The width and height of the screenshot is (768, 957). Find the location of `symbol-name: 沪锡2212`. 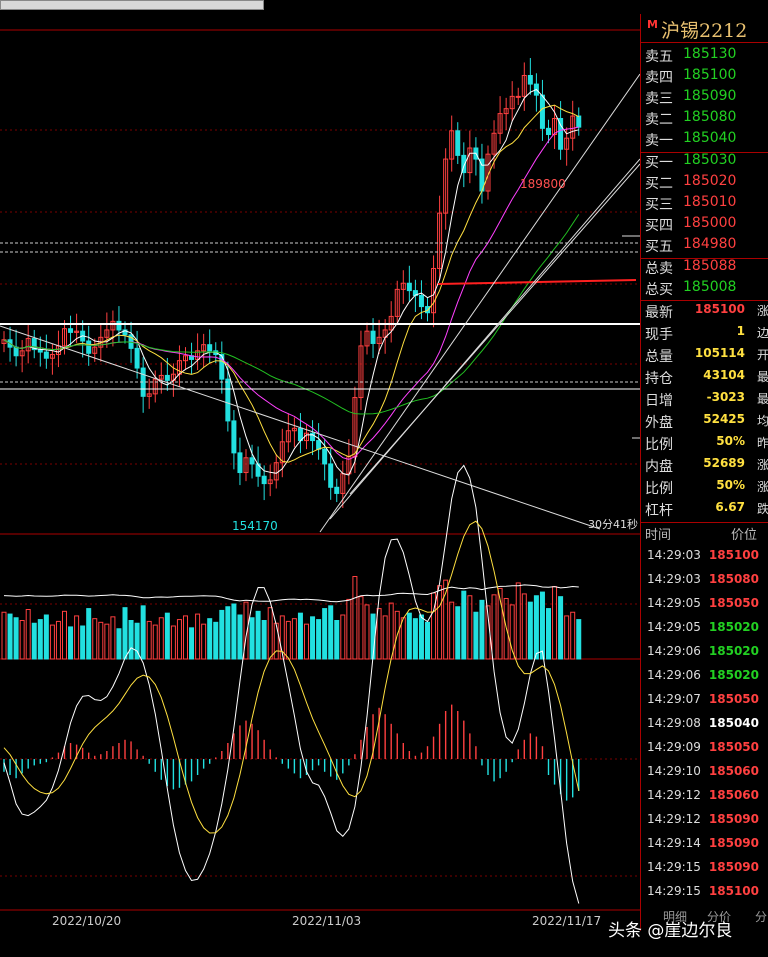

symbol-name: 沪锡2212 is located at coordinates (704, 31).